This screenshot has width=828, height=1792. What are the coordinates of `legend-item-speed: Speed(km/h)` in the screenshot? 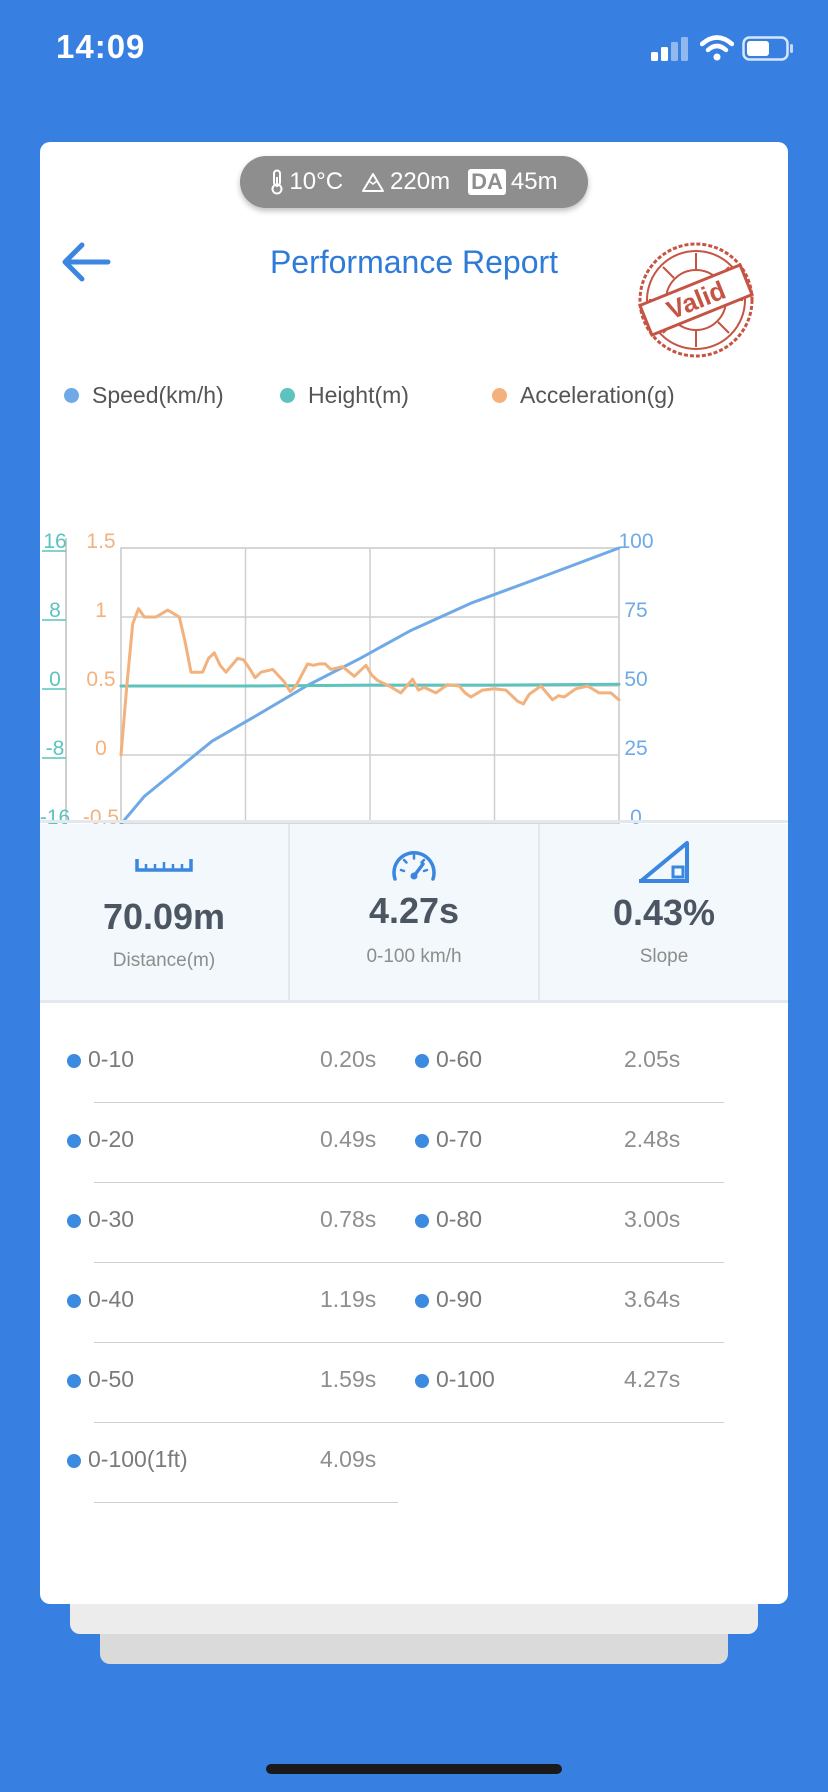 It's located at (144, 395).